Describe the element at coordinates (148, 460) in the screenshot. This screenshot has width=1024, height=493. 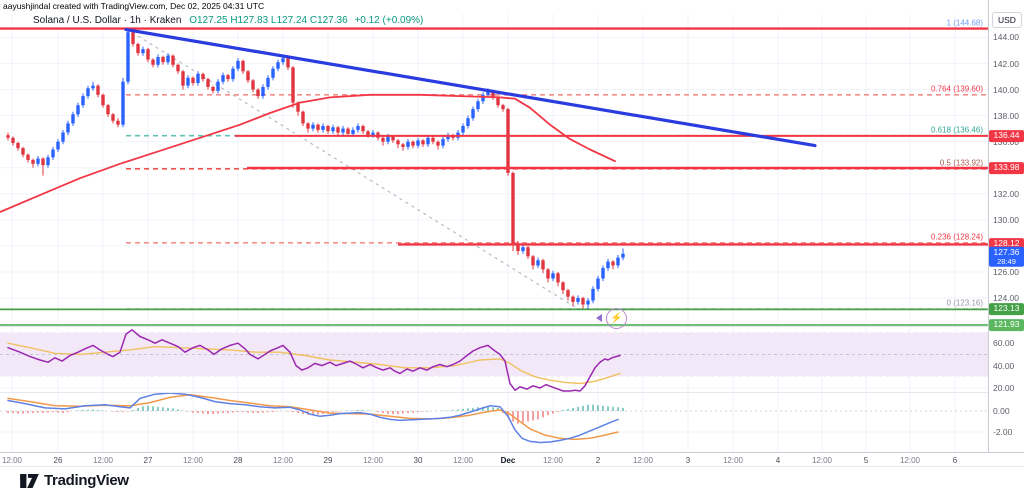
I see `time-tick-label: 27` at that location.